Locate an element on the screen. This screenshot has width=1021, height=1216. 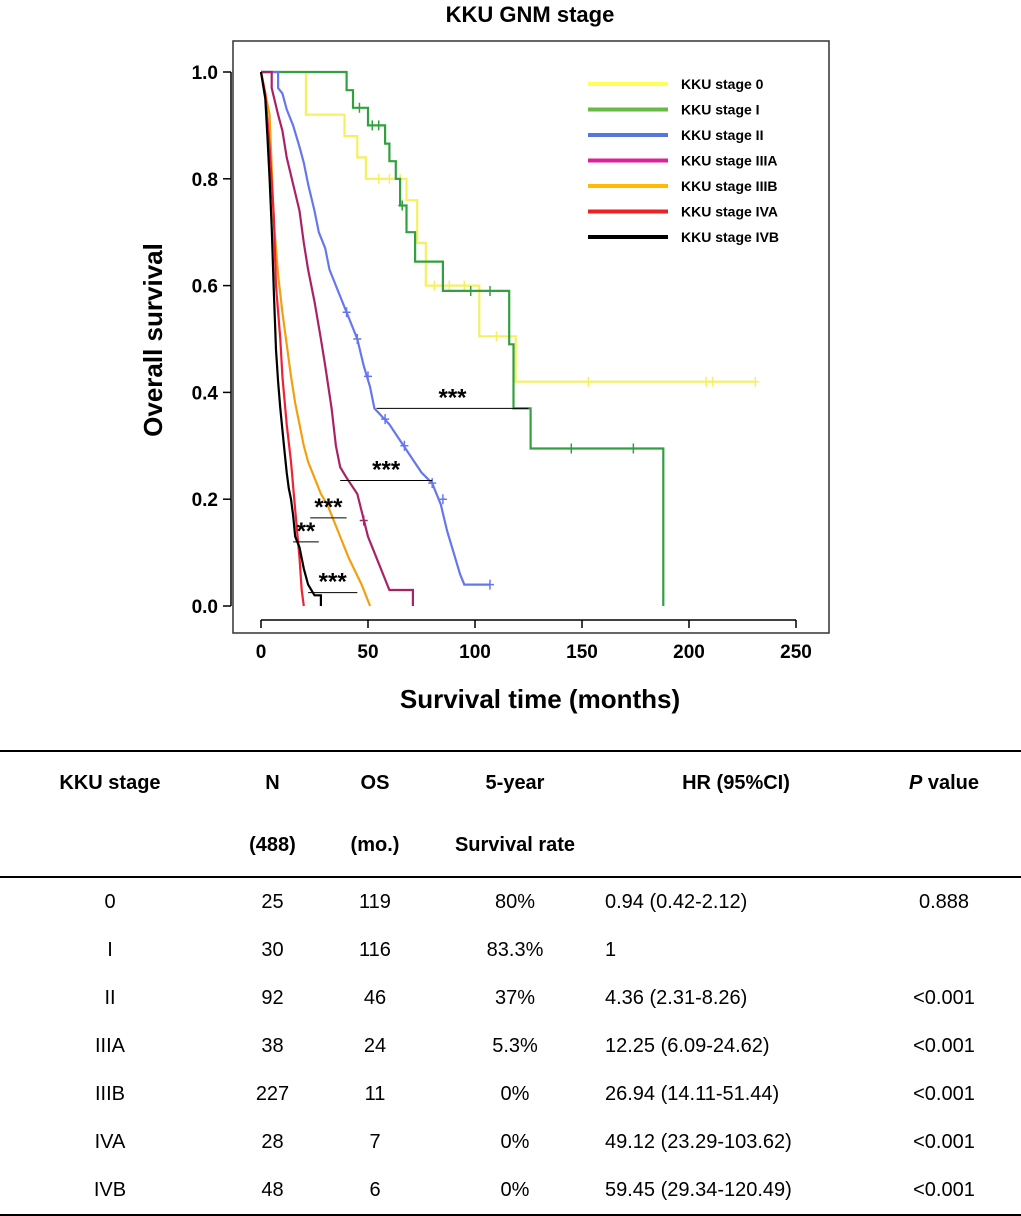
legend-label: KKU stage I is located at coordinates (720, 110).